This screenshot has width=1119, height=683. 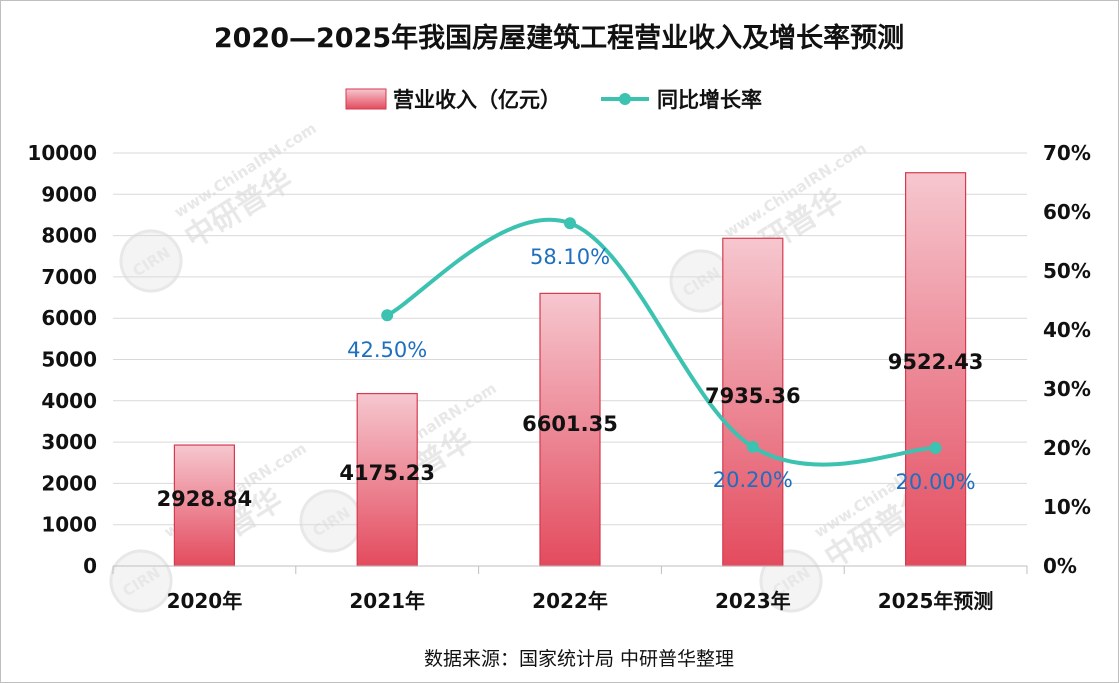 What do you see at coordinates (570, 601) in the screenshot?
I see `x-tick-label: 2022年` at bounding box center [570, 601].